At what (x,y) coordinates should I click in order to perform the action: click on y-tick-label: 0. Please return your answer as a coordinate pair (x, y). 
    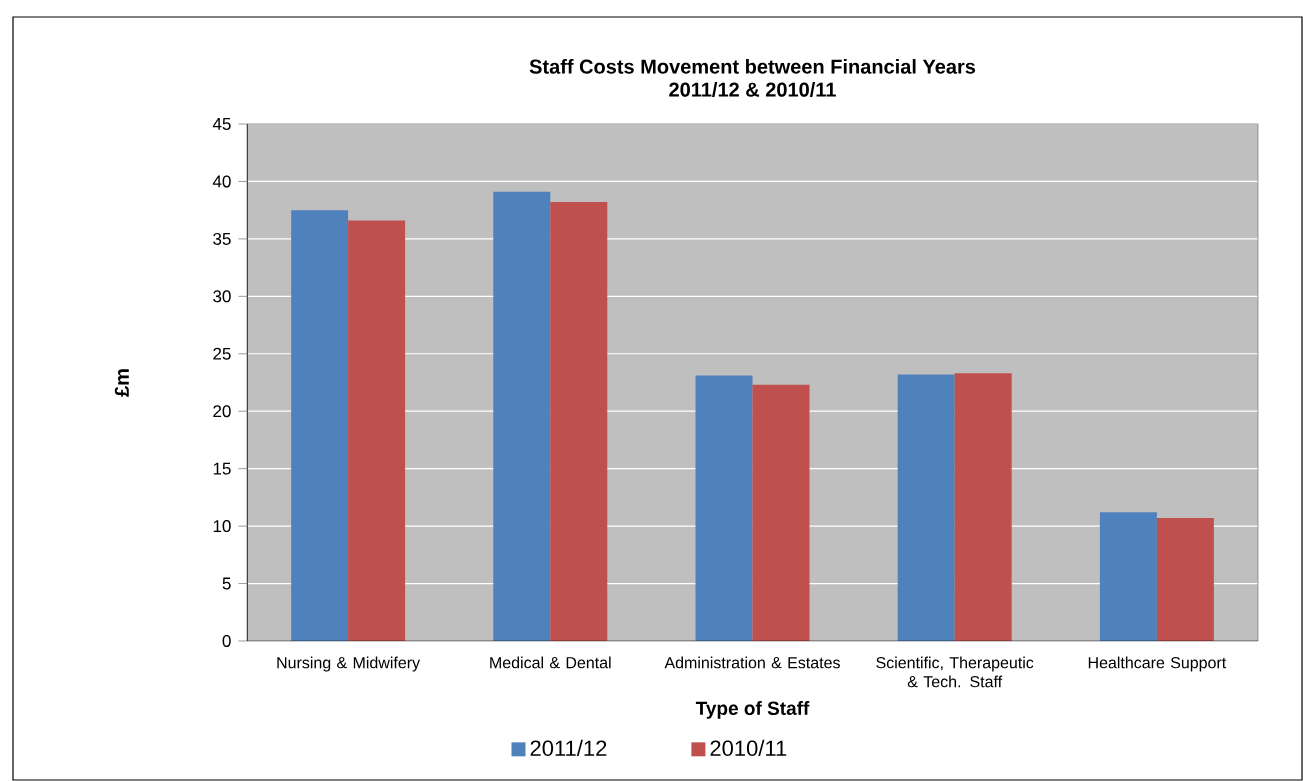
    Looking at the image, I should click on (226, 640).